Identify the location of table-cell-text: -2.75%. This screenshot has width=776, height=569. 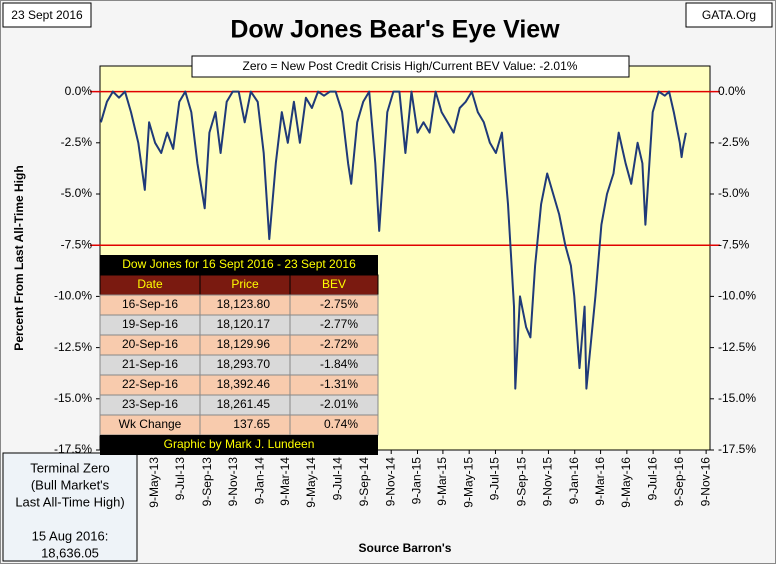
(339, 304).